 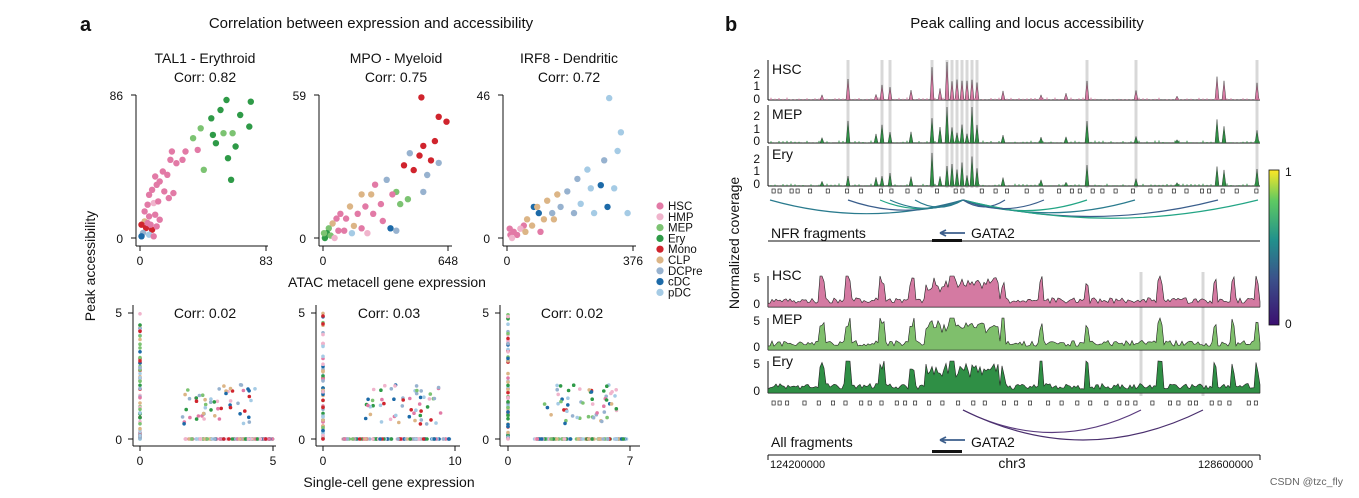 I want to click on tick-label: 86, so click(x=117, y=96).